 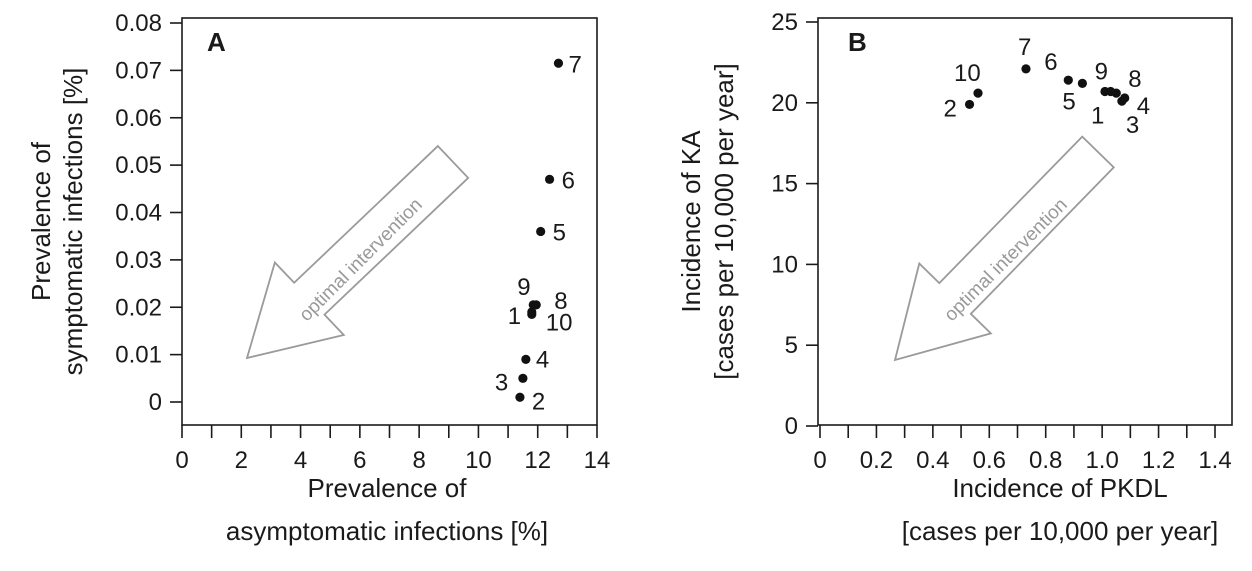 What do you see at coordinates (932, 460) in the screenshot?
I see `x-tick-label: 0.4` at bounding box center [932, 460].